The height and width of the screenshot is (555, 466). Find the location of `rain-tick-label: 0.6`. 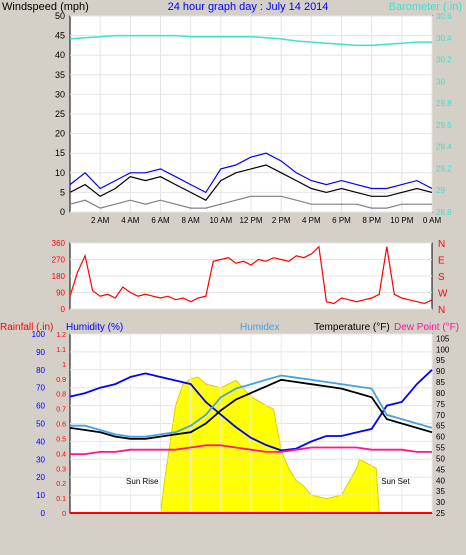

rain-tick-label: 0.6 is located at coordinates (61, 425).